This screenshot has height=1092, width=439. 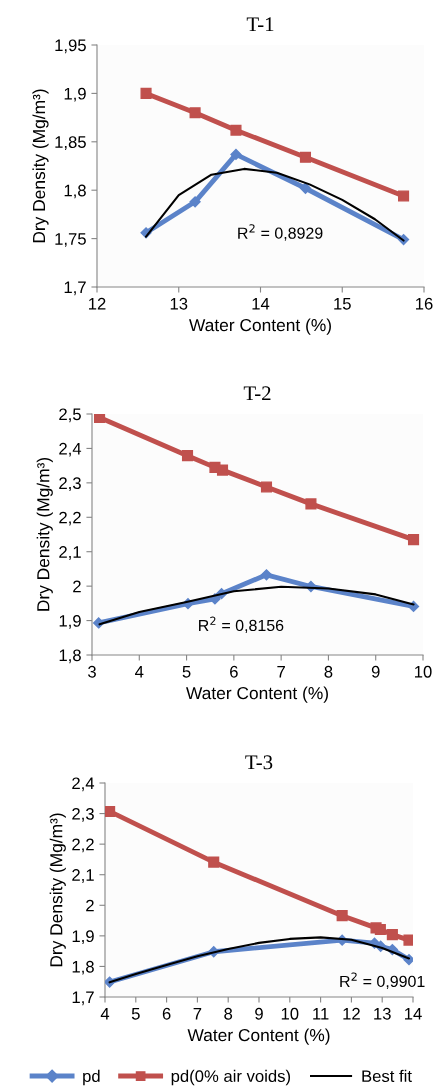 I want to click on annotation: R$^{2}$ = 0,9901, so click(x=382, y=980).